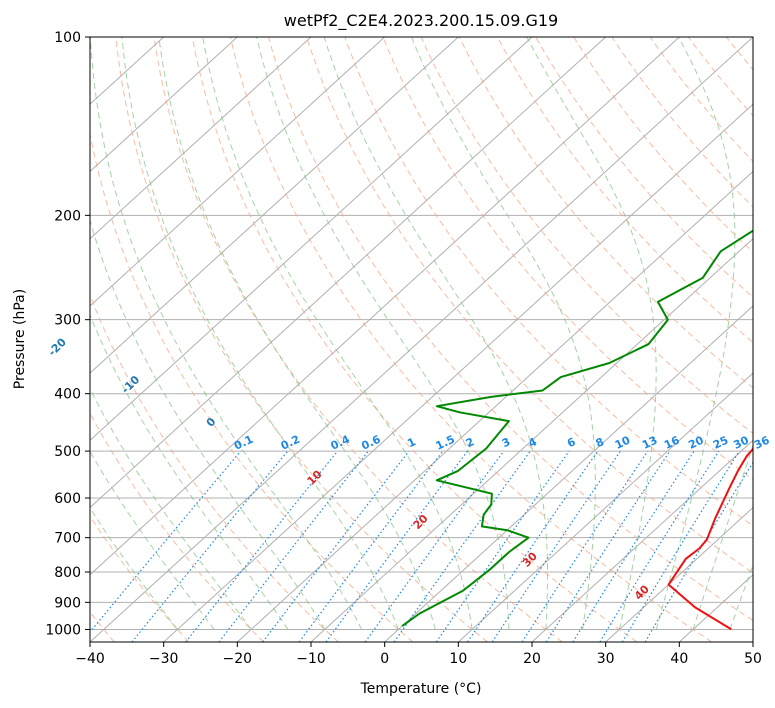  I want to click on dry-adiabat-label: 0, so click(211, 422).